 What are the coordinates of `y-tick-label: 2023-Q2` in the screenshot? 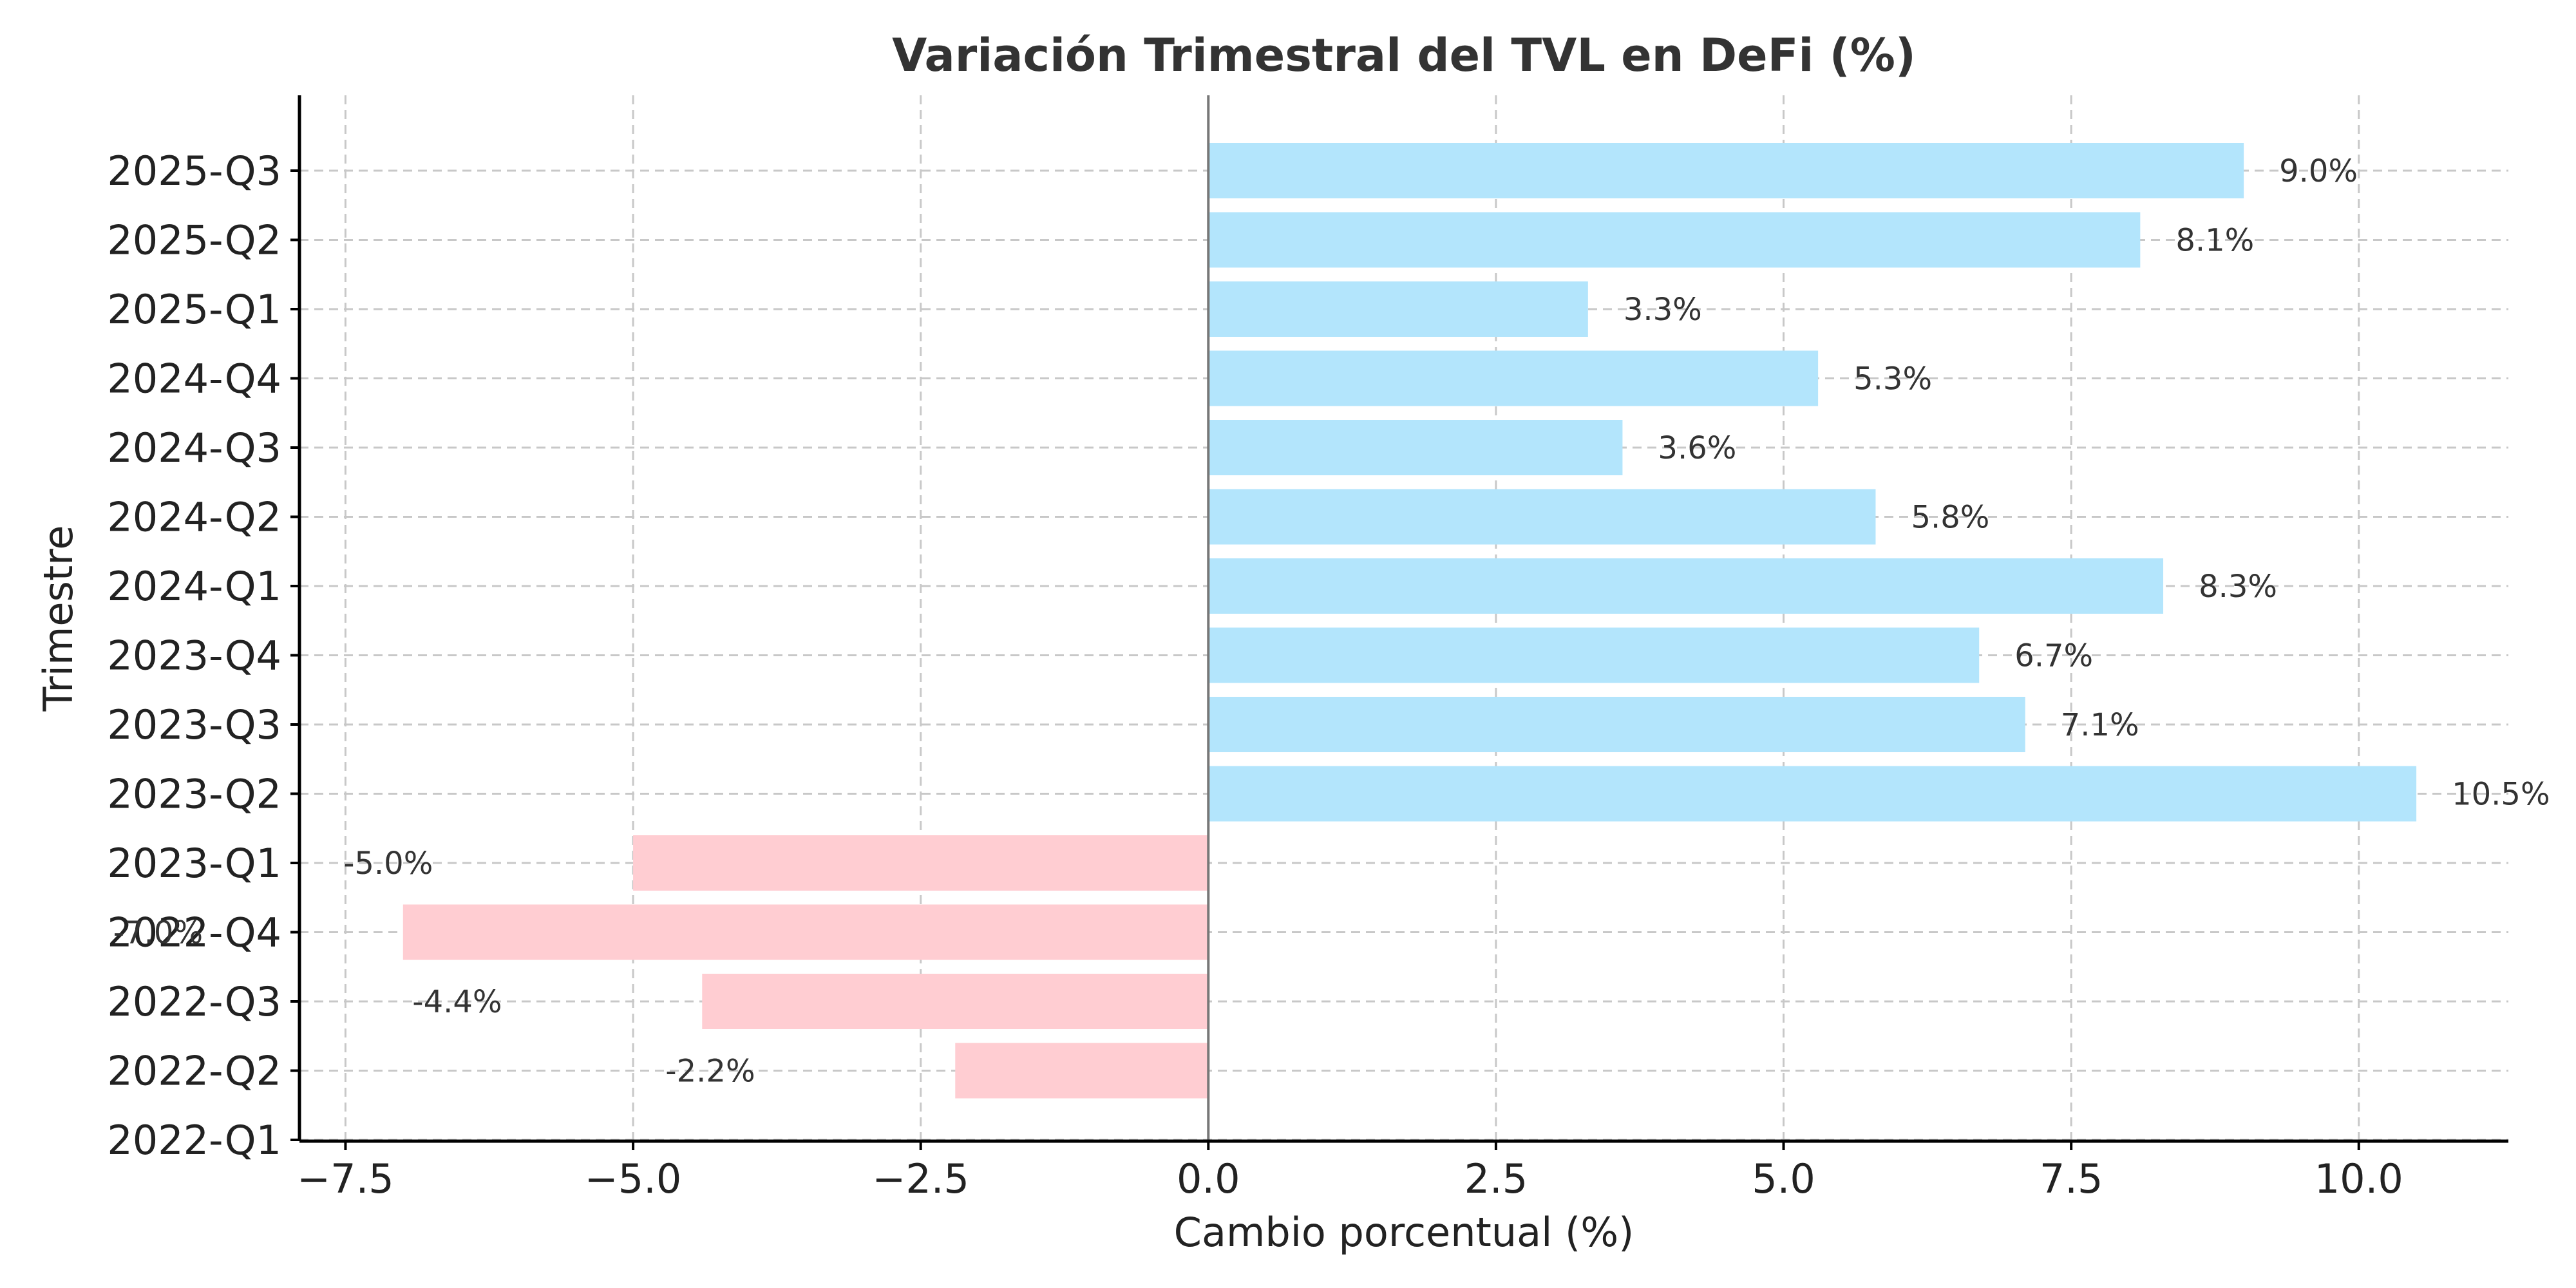 It's located at (194, 794).